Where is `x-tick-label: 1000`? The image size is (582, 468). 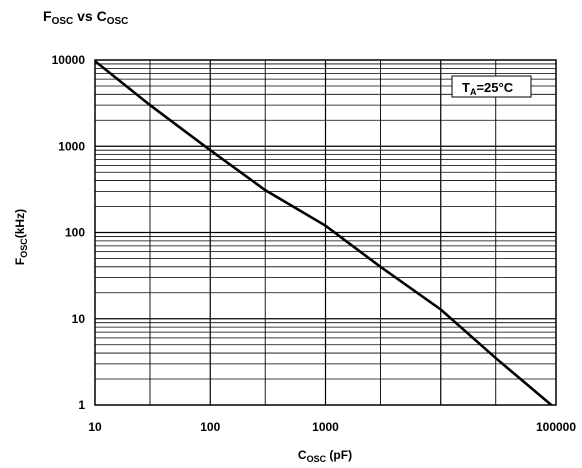
x-tick-label: 1000 is located at coordinates (325, 427).